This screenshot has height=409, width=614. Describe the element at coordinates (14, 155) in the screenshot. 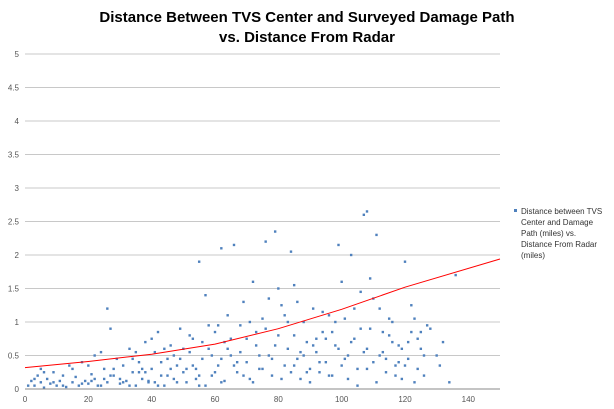

I see `y-tick-label: 3.5` at that location.